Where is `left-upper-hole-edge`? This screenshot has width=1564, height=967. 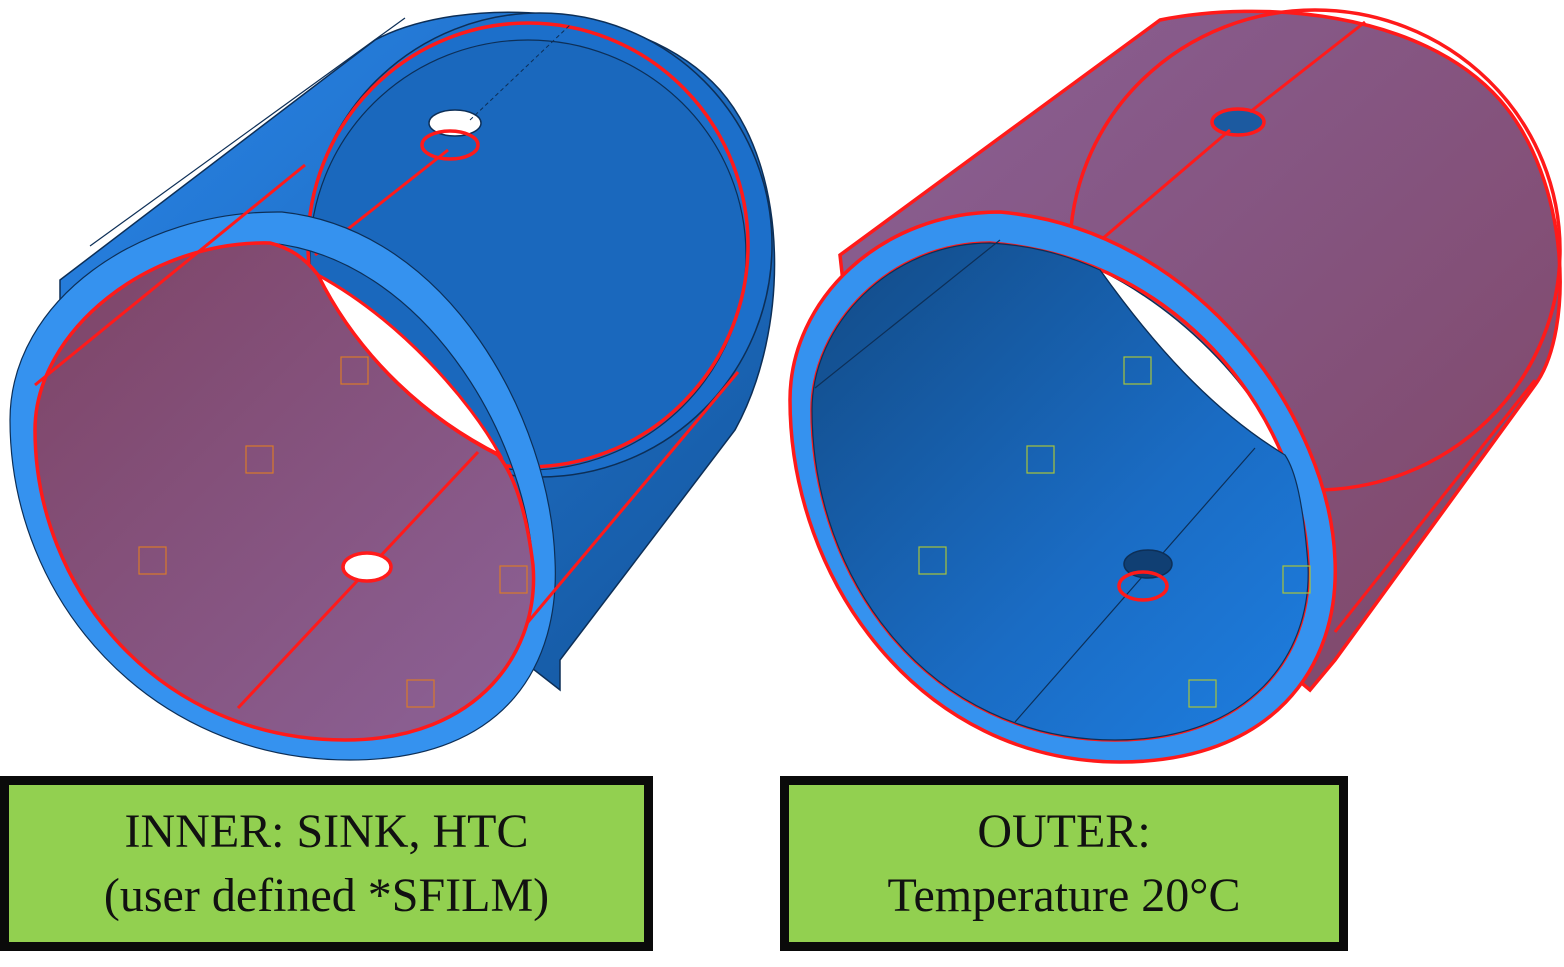 left-upper-hole-edge is located at coordinates (450, 145).